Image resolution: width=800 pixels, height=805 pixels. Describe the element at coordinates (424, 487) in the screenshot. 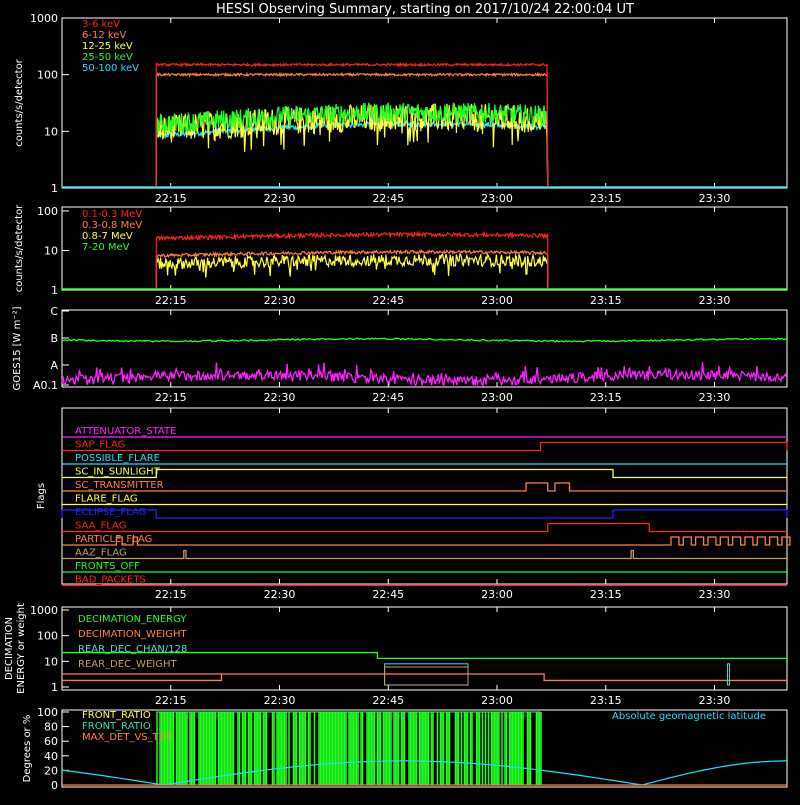

I see `flag-line-sc-transmitter` at that location.